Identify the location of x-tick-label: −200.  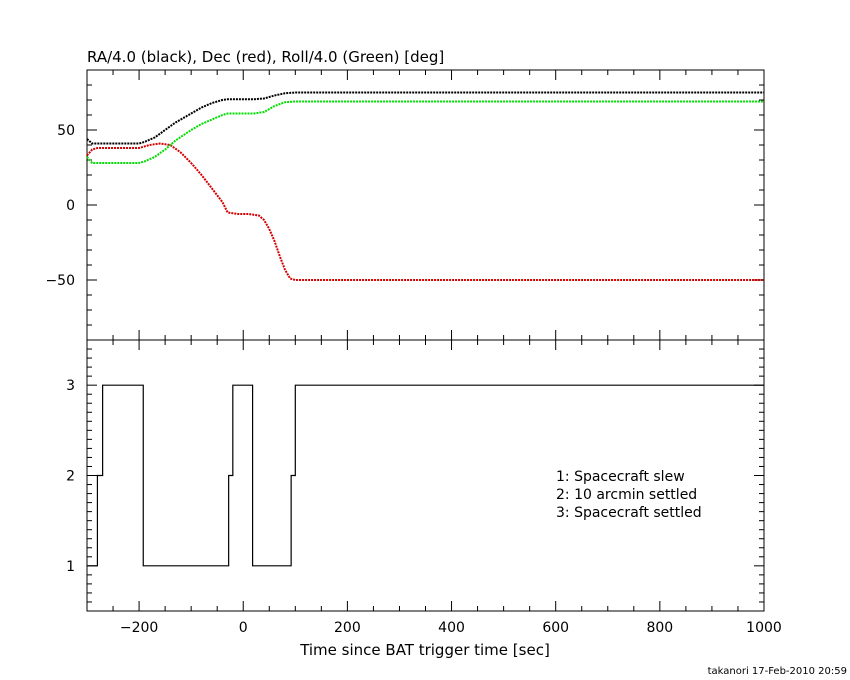
(139, 628).